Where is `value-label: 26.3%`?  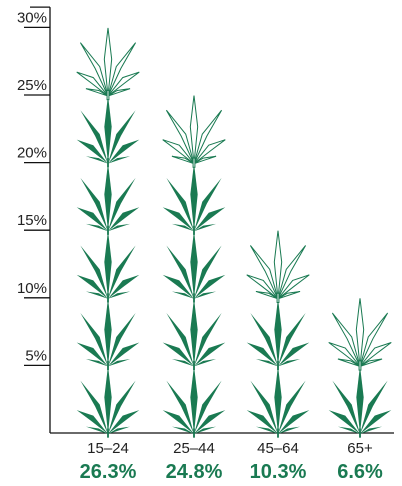 value-label: 26.3% is located at coordinates (108, 472).